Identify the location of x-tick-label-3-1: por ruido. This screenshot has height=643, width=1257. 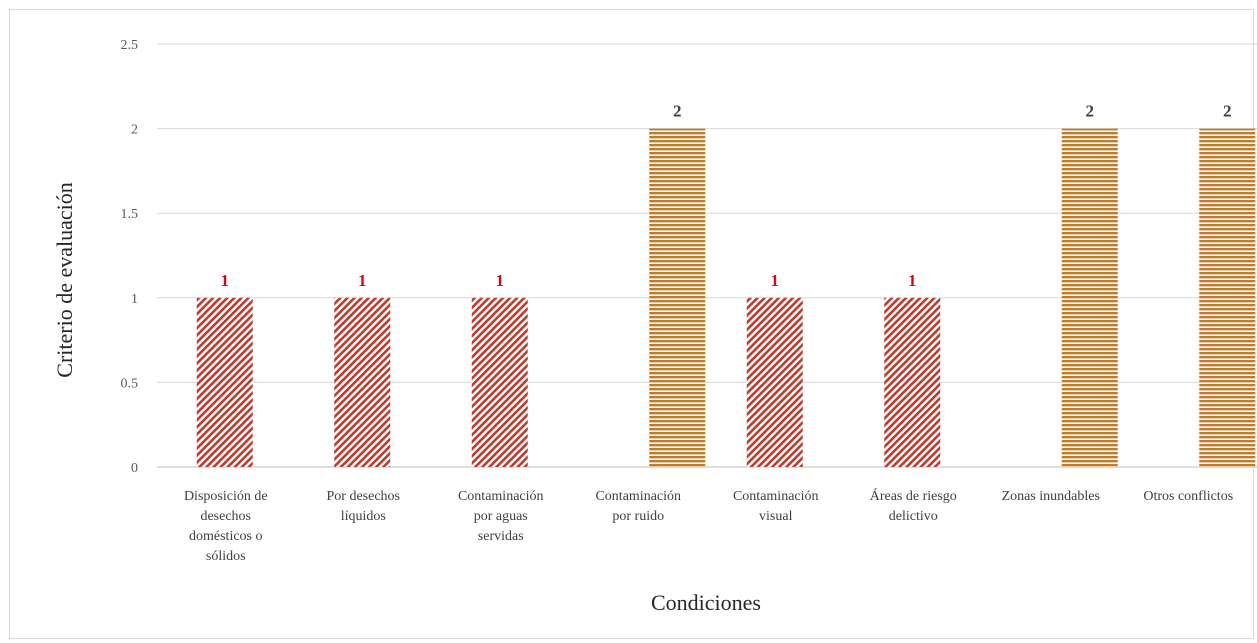
(638, 516).